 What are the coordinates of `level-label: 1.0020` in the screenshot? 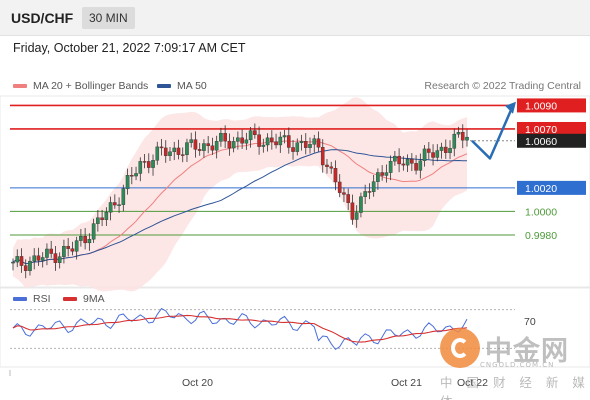 It's located at (541, 189).